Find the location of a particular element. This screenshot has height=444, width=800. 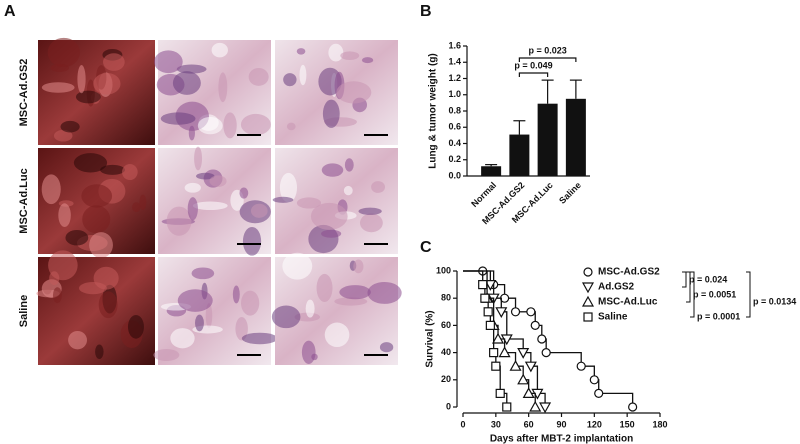

y-tick-label: 0.0 is located at coordinates (454, 175).